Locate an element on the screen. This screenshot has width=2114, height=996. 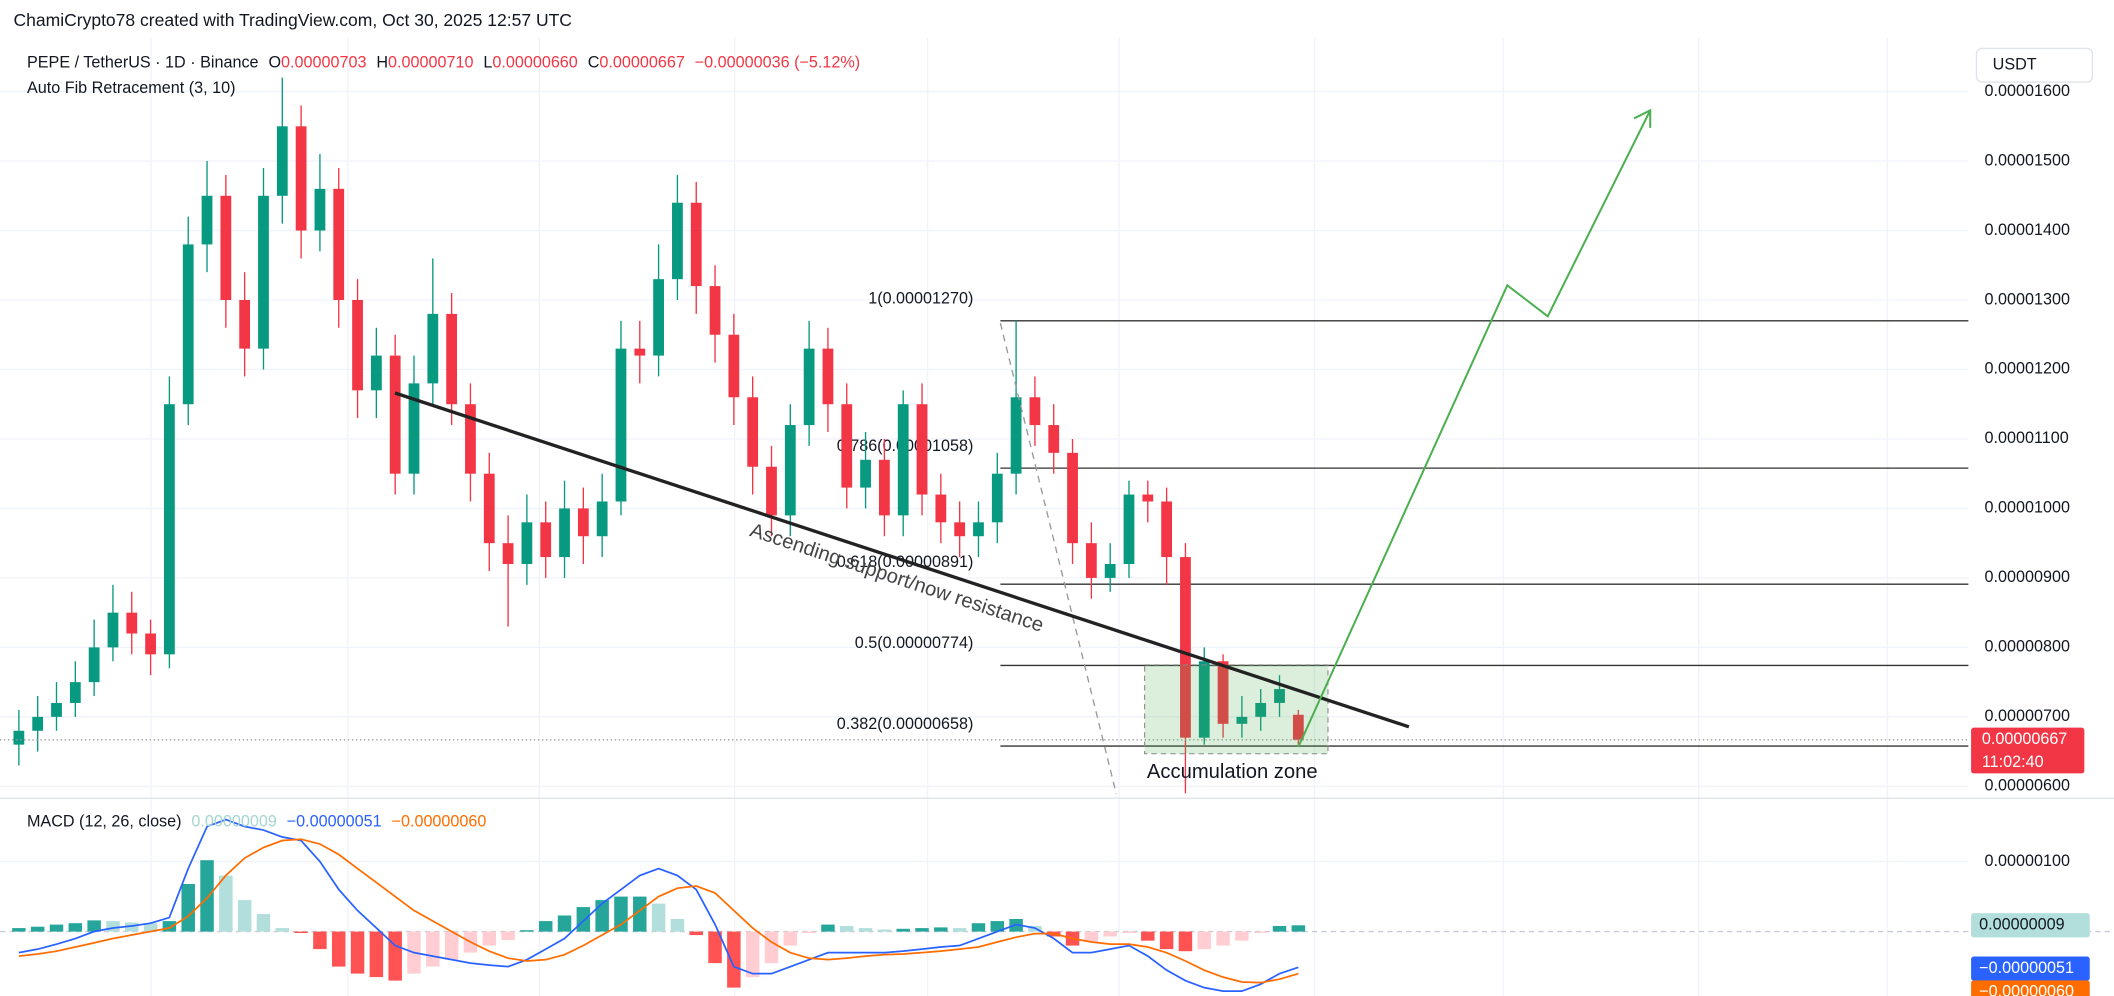
ohlc-value: 0.00000667 is located at coordinates (641, 63).